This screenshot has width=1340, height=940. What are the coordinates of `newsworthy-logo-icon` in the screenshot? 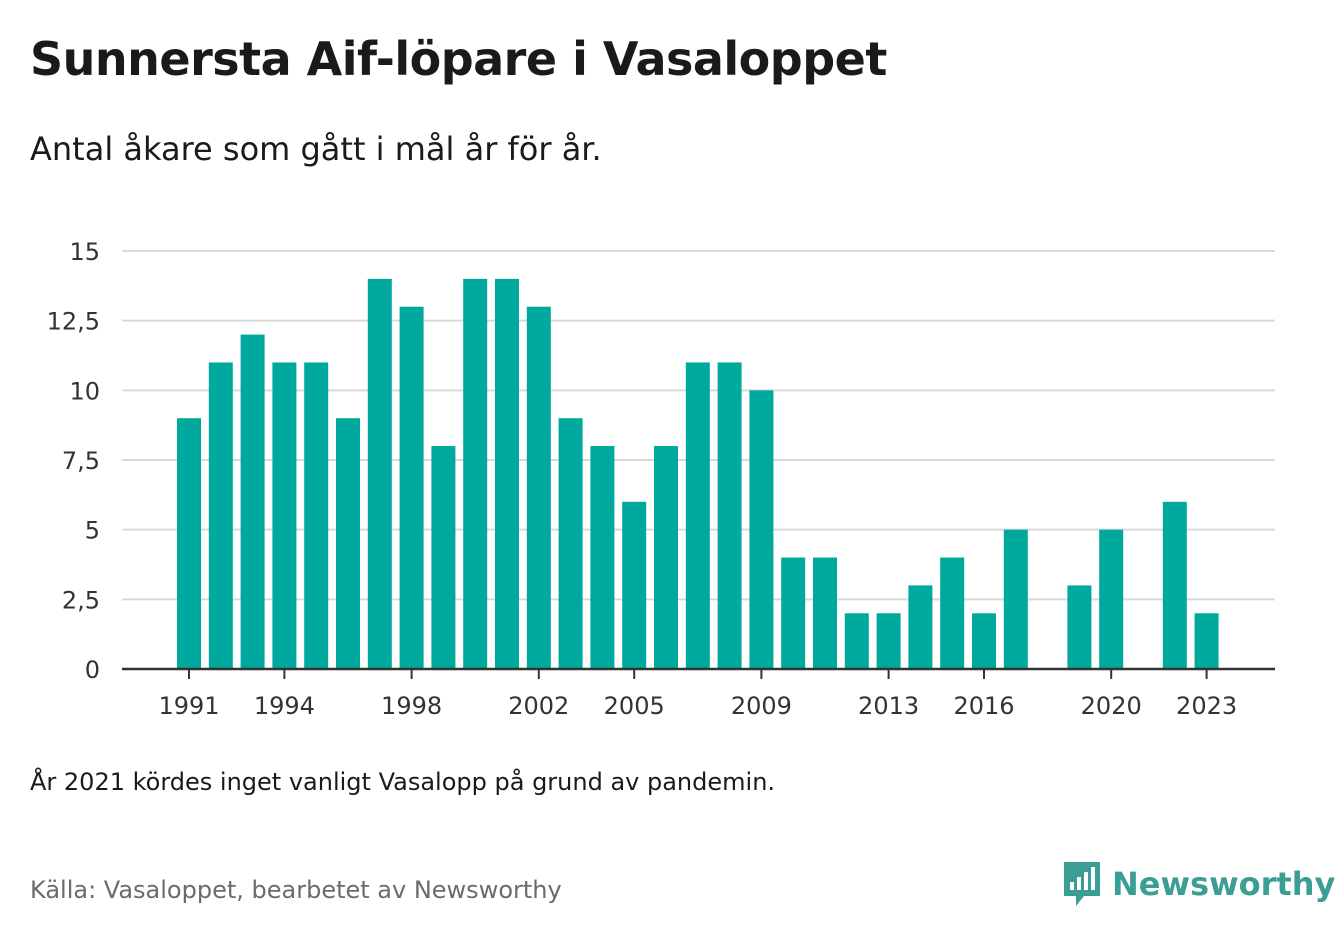 It's located at (1082, 884).